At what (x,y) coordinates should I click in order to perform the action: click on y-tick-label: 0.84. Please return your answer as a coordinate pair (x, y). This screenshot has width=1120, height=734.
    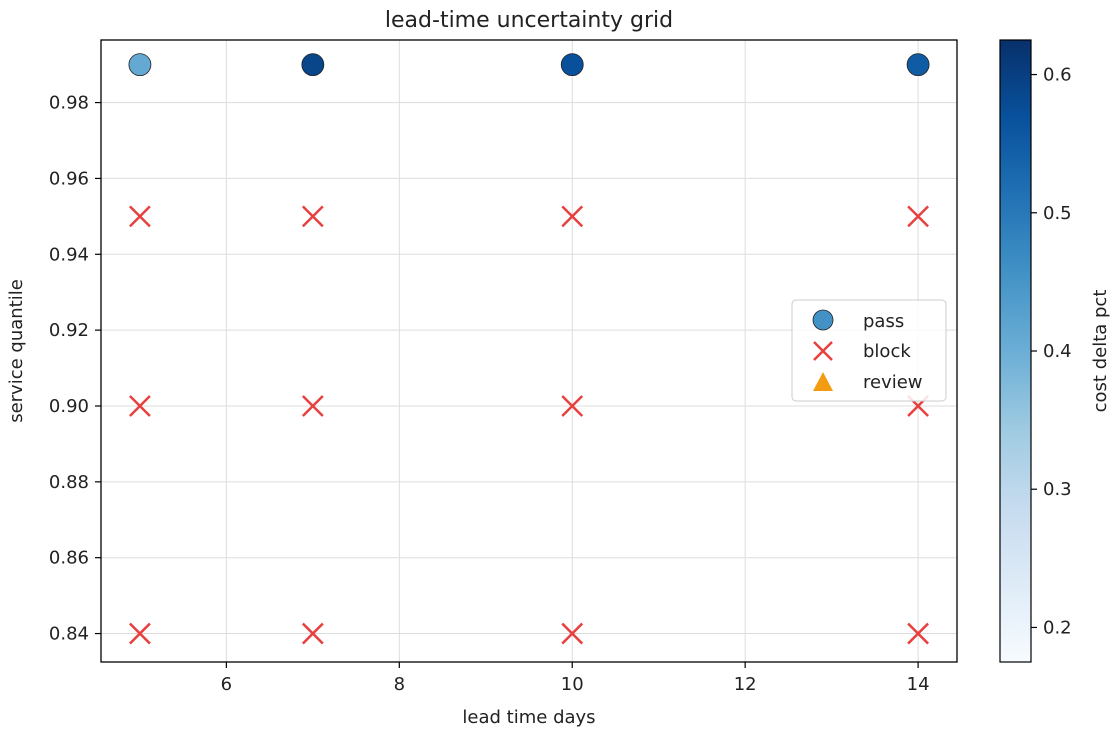
    Looking at the image, I should click on (69, 634).